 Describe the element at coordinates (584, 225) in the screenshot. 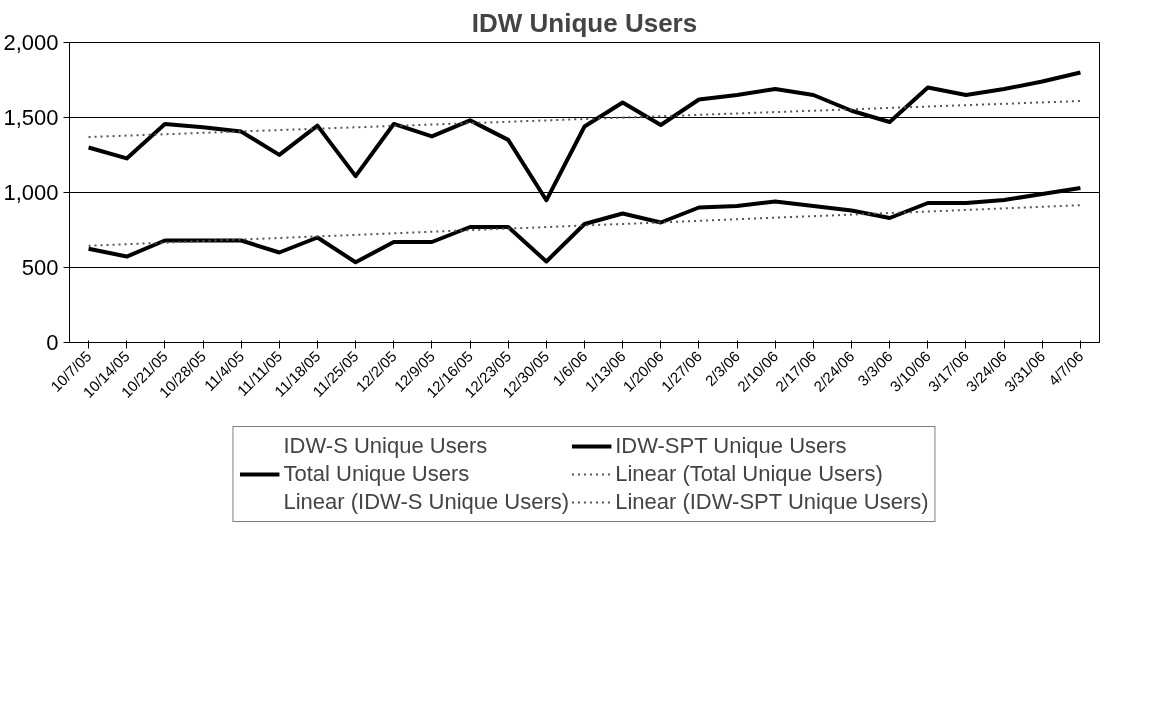

I see `line-series` at that location.